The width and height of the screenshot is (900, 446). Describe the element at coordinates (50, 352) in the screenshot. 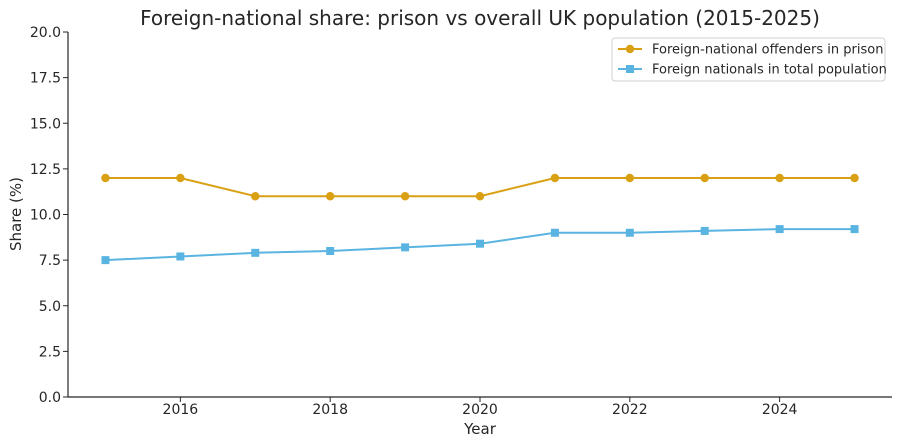

I see `y-tick-label: 2.5` at that location.